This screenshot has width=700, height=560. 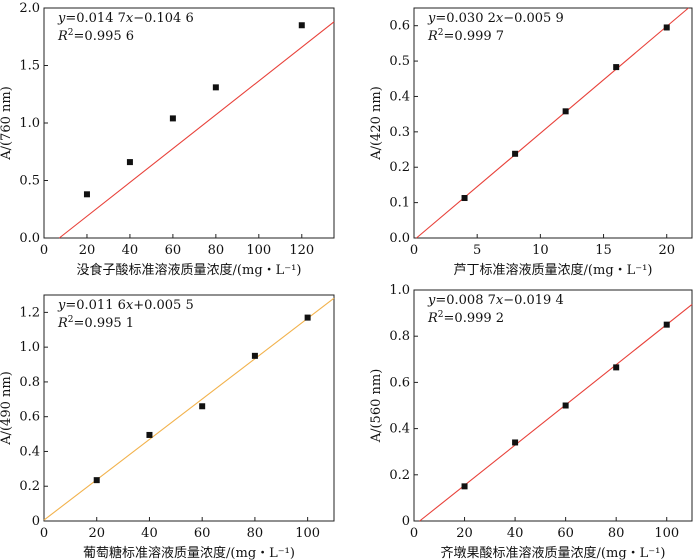 I want to click on x-tick-label: 10, so click(x=540, y=250).